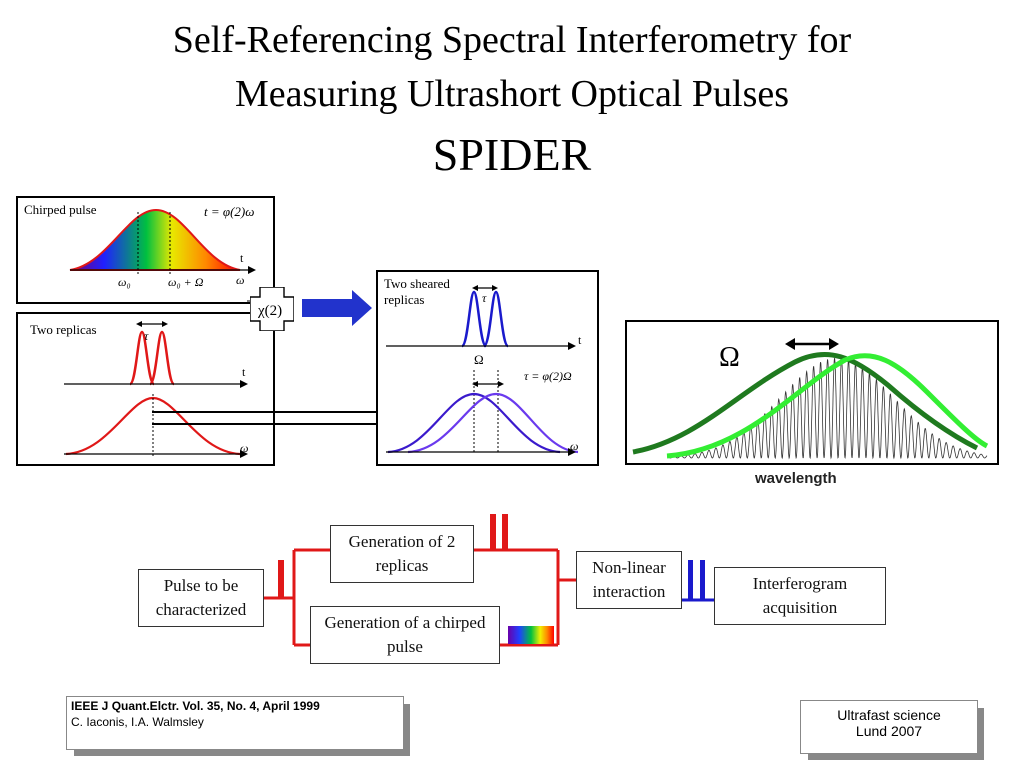  I want to click on input-pulse-marker, so click(281, 579).